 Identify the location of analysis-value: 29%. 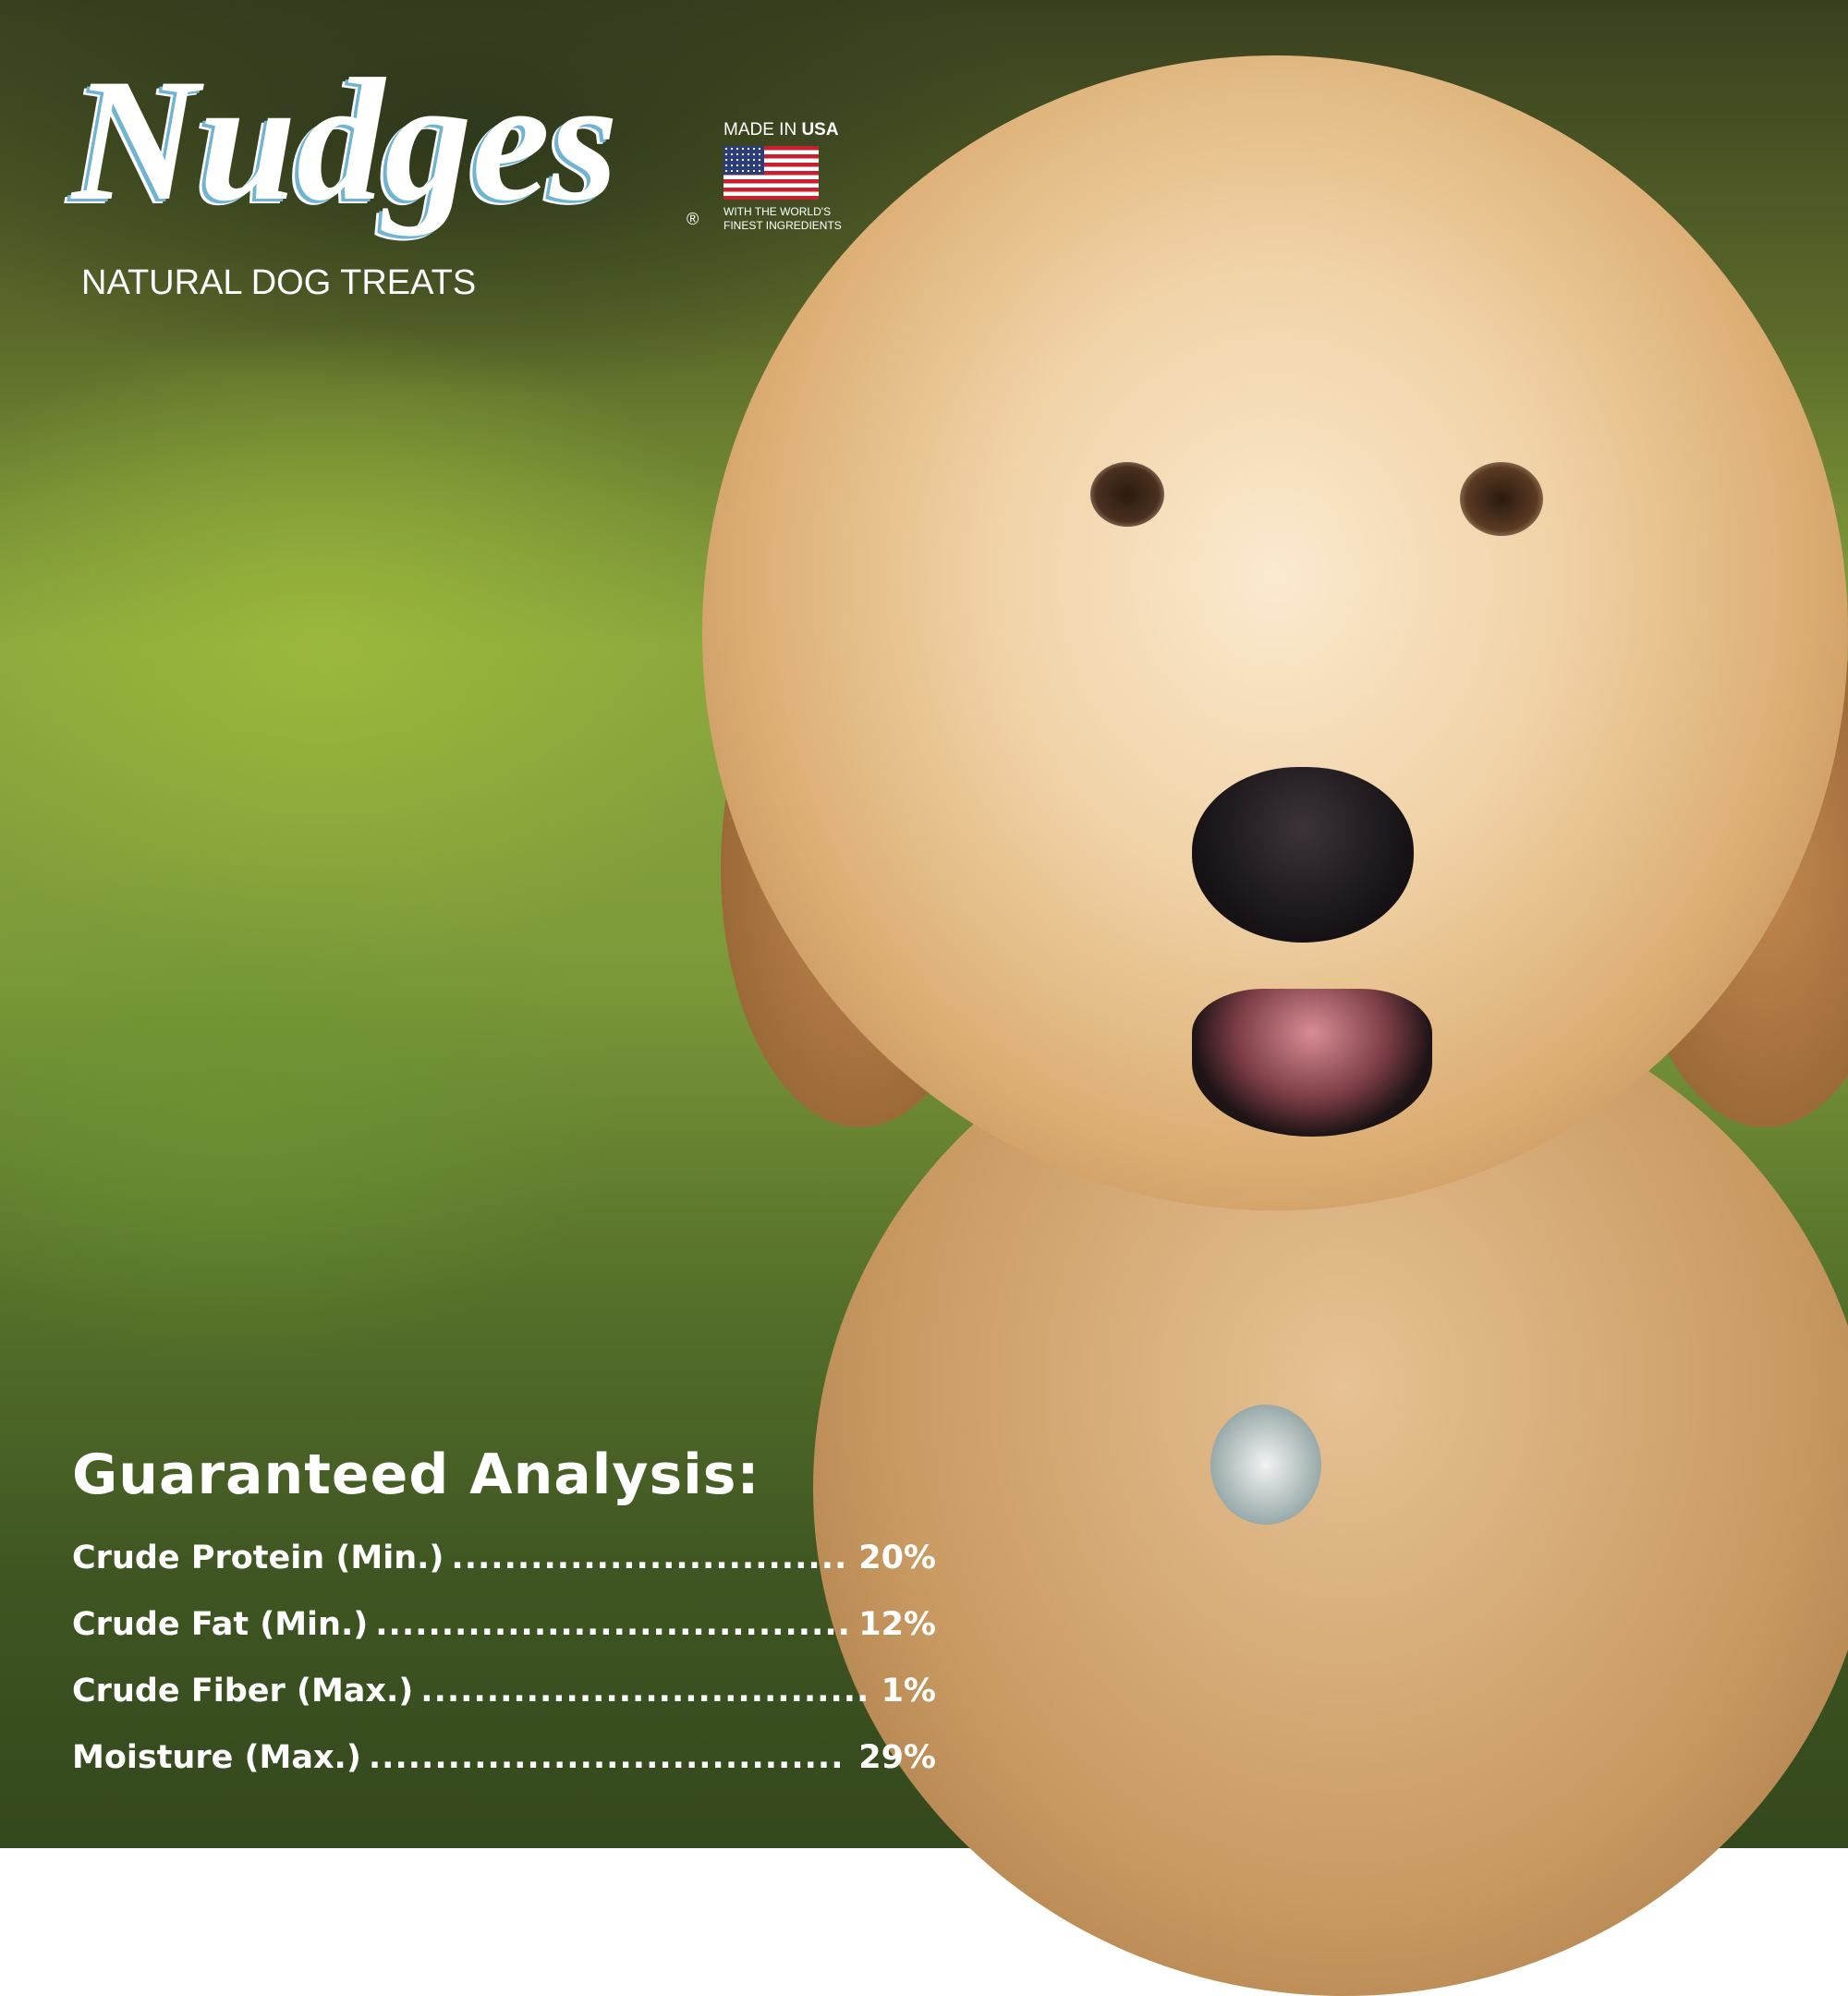
(897, 1757).